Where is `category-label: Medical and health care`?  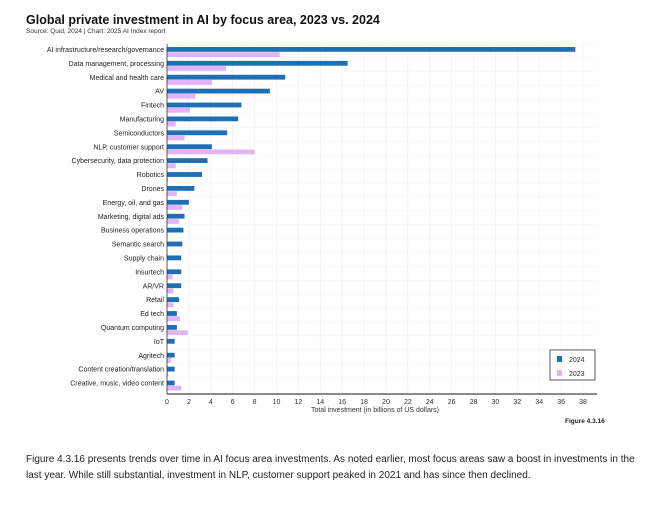 category-label: Medical and health care is located at coordinates (127, 78).